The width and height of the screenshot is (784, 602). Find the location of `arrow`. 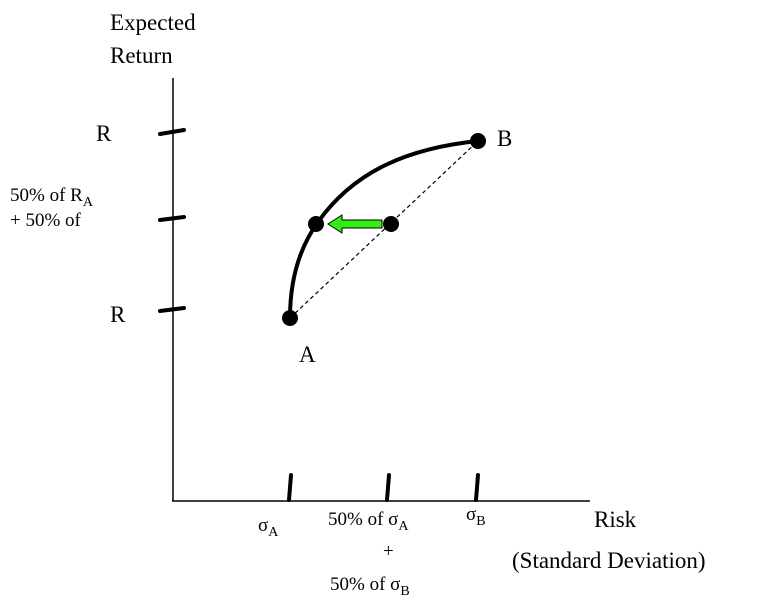

arrow is located at coordinates (355, 224).